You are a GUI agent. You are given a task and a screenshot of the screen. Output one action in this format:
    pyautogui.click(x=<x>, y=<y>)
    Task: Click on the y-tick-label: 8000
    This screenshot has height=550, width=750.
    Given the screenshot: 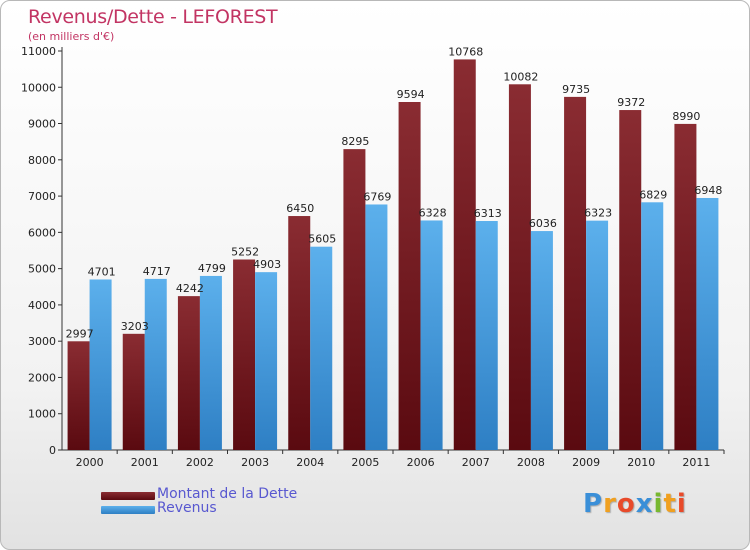 What is the action you would take?
    pyautogui.click(x=42, y=160)
    